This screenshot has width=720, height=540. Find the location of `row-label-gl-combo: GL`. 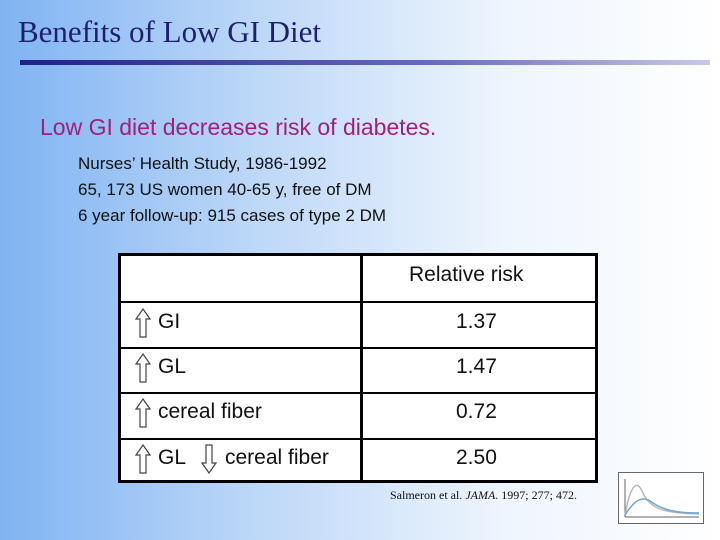

row-label-gl-combo: GL is located at coordinates (172, 457).